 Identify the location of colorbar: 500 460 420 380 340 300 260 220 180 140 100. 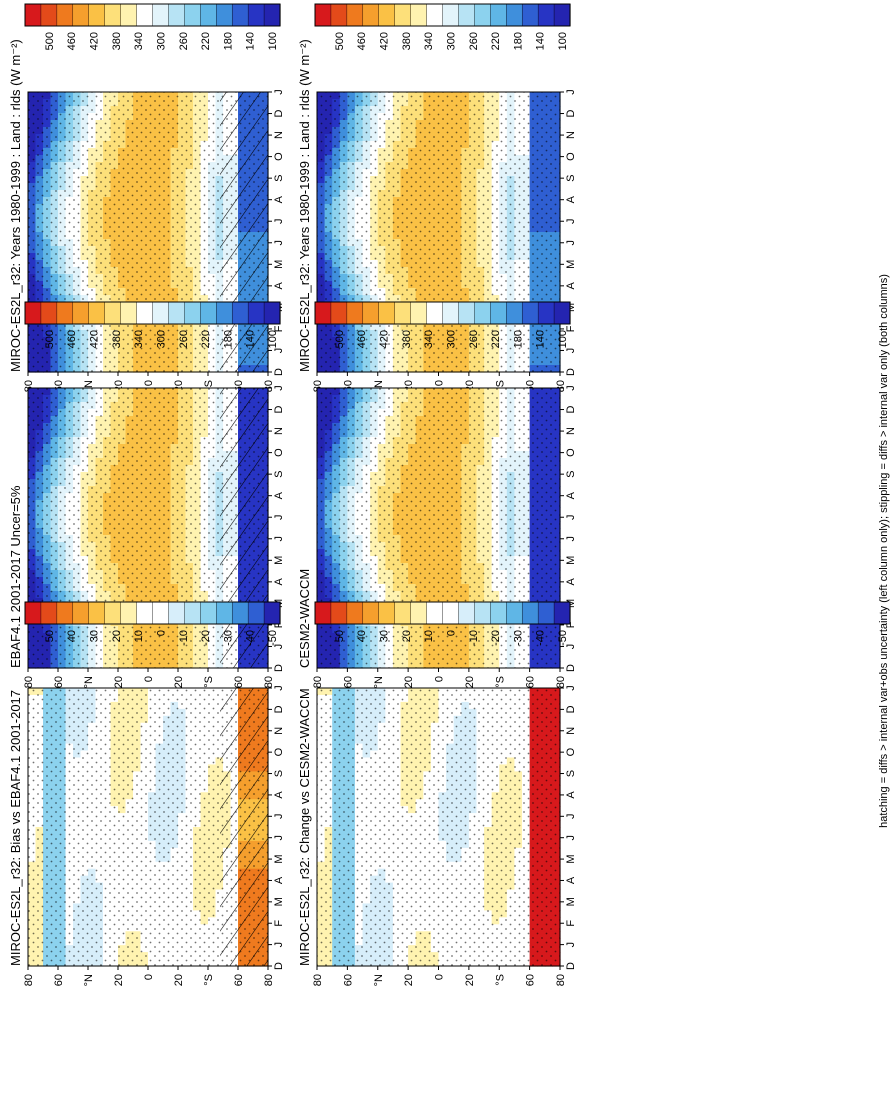
(152, 26).